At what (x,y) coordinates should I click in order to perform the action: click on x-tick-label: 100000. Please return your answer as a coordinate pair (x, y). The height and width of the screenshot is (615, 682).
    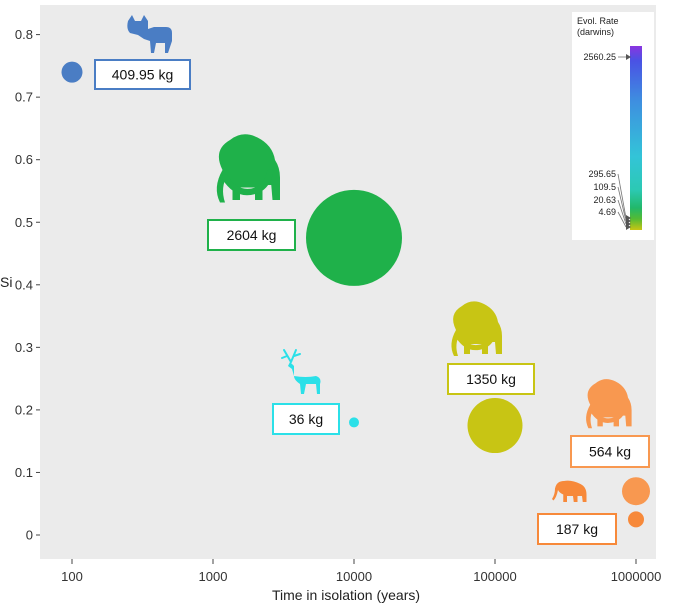
    Looking at the image, I should click on (494, 576).